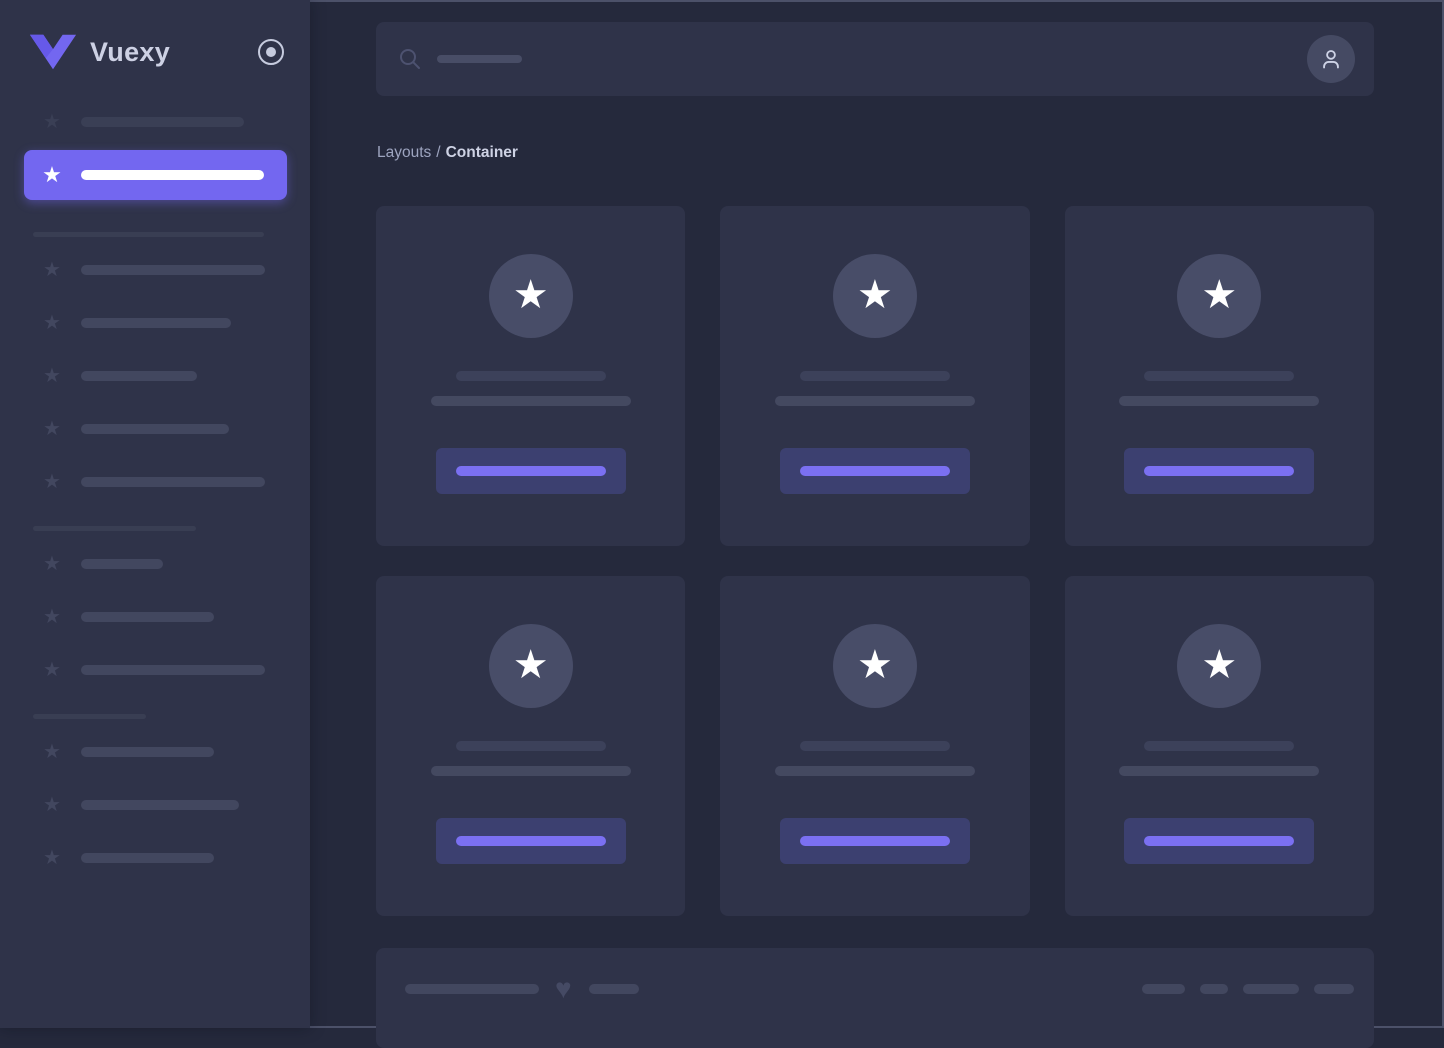 Image resolution: width=1444 pixels, height=1048 pixels. I want to click on sidebar-nav-item-active: ★, so click(155, 175).